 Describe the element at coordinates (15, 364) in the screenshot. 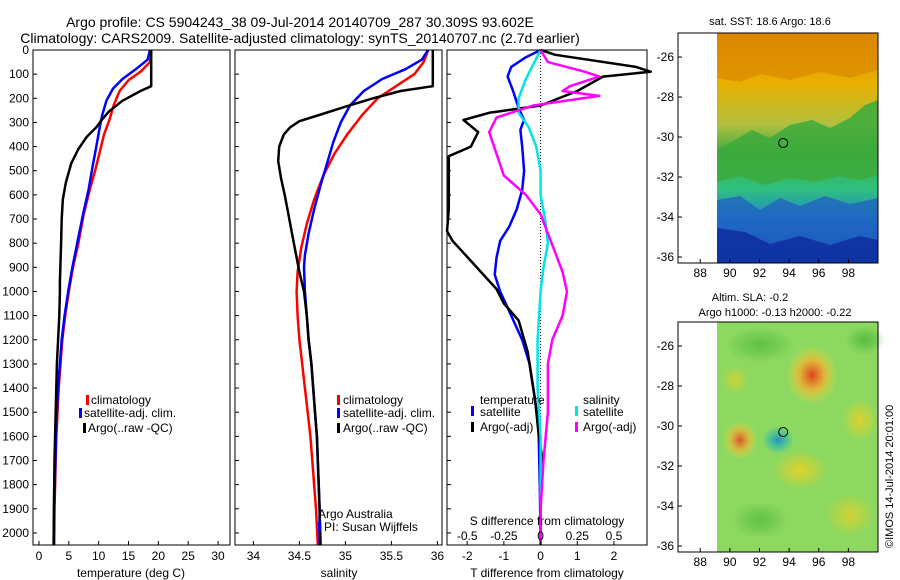

I see `depth-tick-label: 1300` at that location.